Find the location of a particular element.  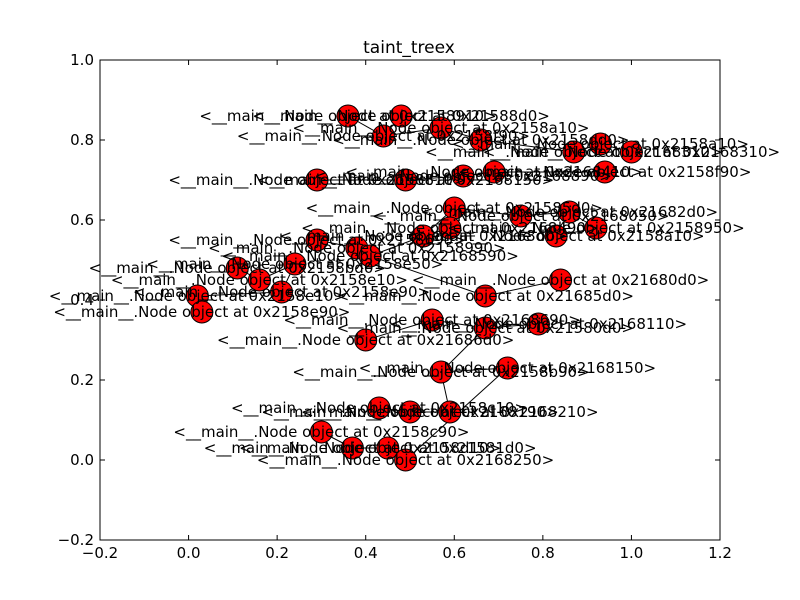

y-tick-label-1: 0.0 is located at coordinates (82, 460).